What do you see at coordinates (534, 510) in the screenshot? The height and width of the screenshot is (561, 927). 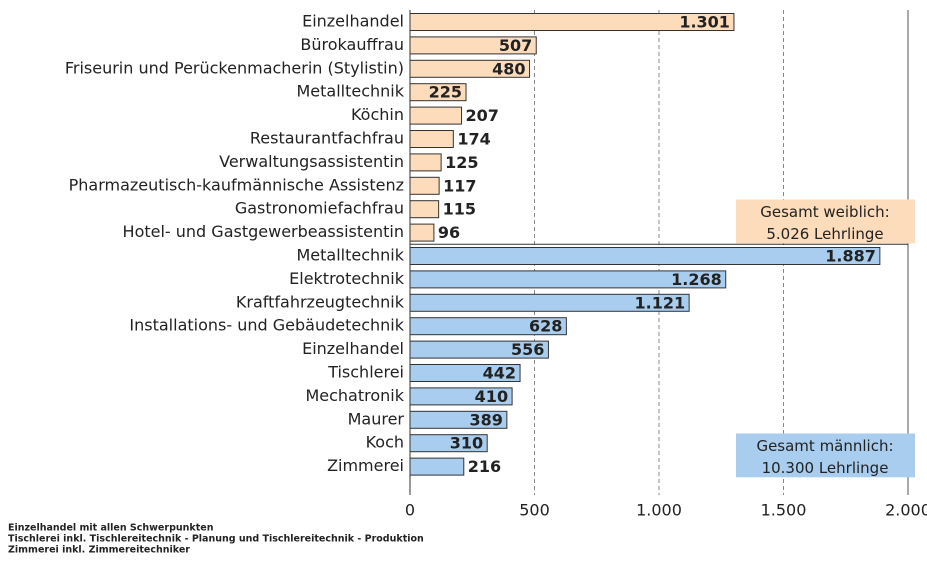 I see `x-tick-label: 500` at bounding box center [534, 510].